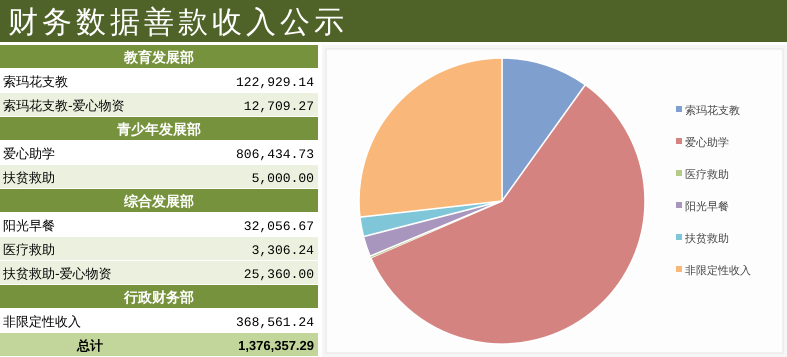  What do you see at coordinates (279, 226) in the screenshot?
I see `text: 32,056.67` at bounding box center [279, 226].